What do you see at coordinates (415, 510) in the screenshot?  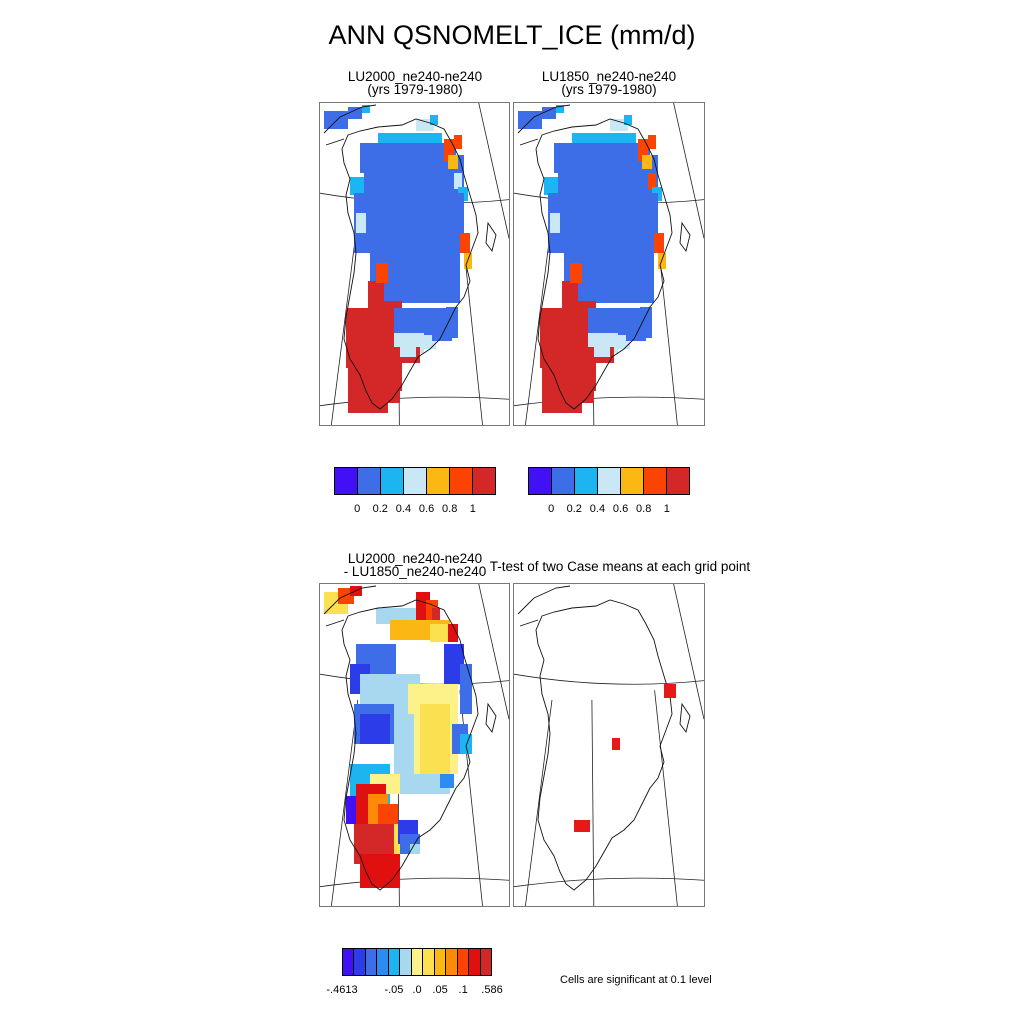 I see `colorbar-lu2000-ticks: 0 0.2 0.4 0.6 0.8 1` at bounding box center [415, 510].